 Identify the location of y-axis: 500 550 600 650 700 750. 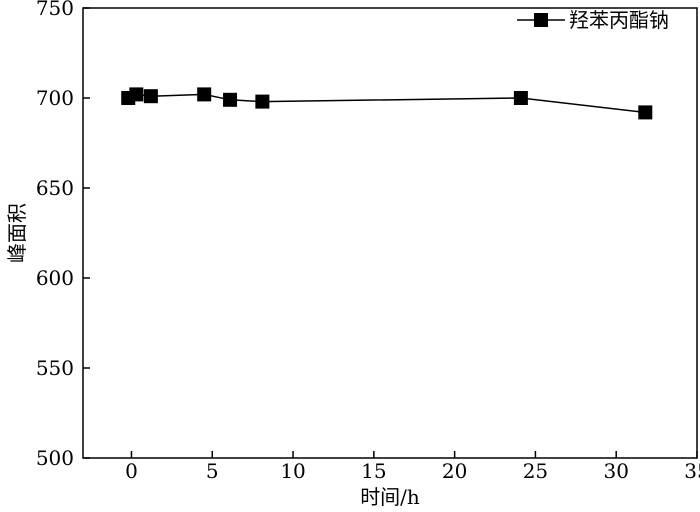
(63, 235).